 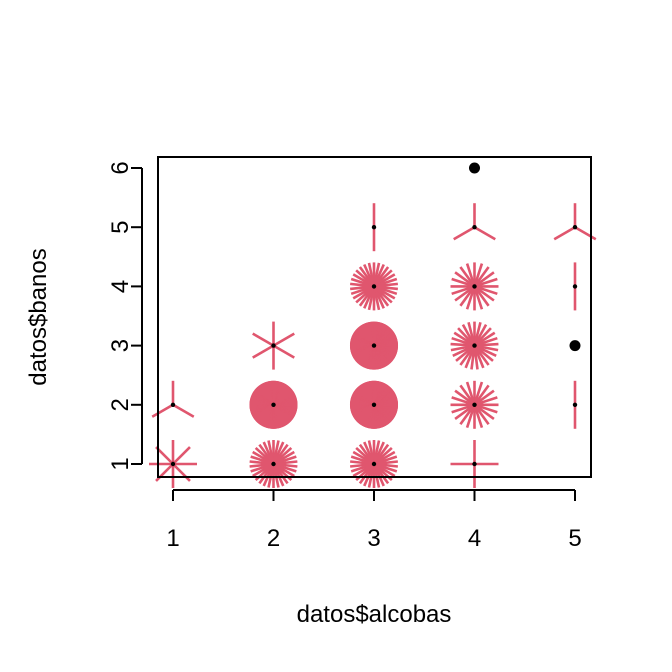 I want to click on y-tick-label: 5, so click(x=120, y=227).